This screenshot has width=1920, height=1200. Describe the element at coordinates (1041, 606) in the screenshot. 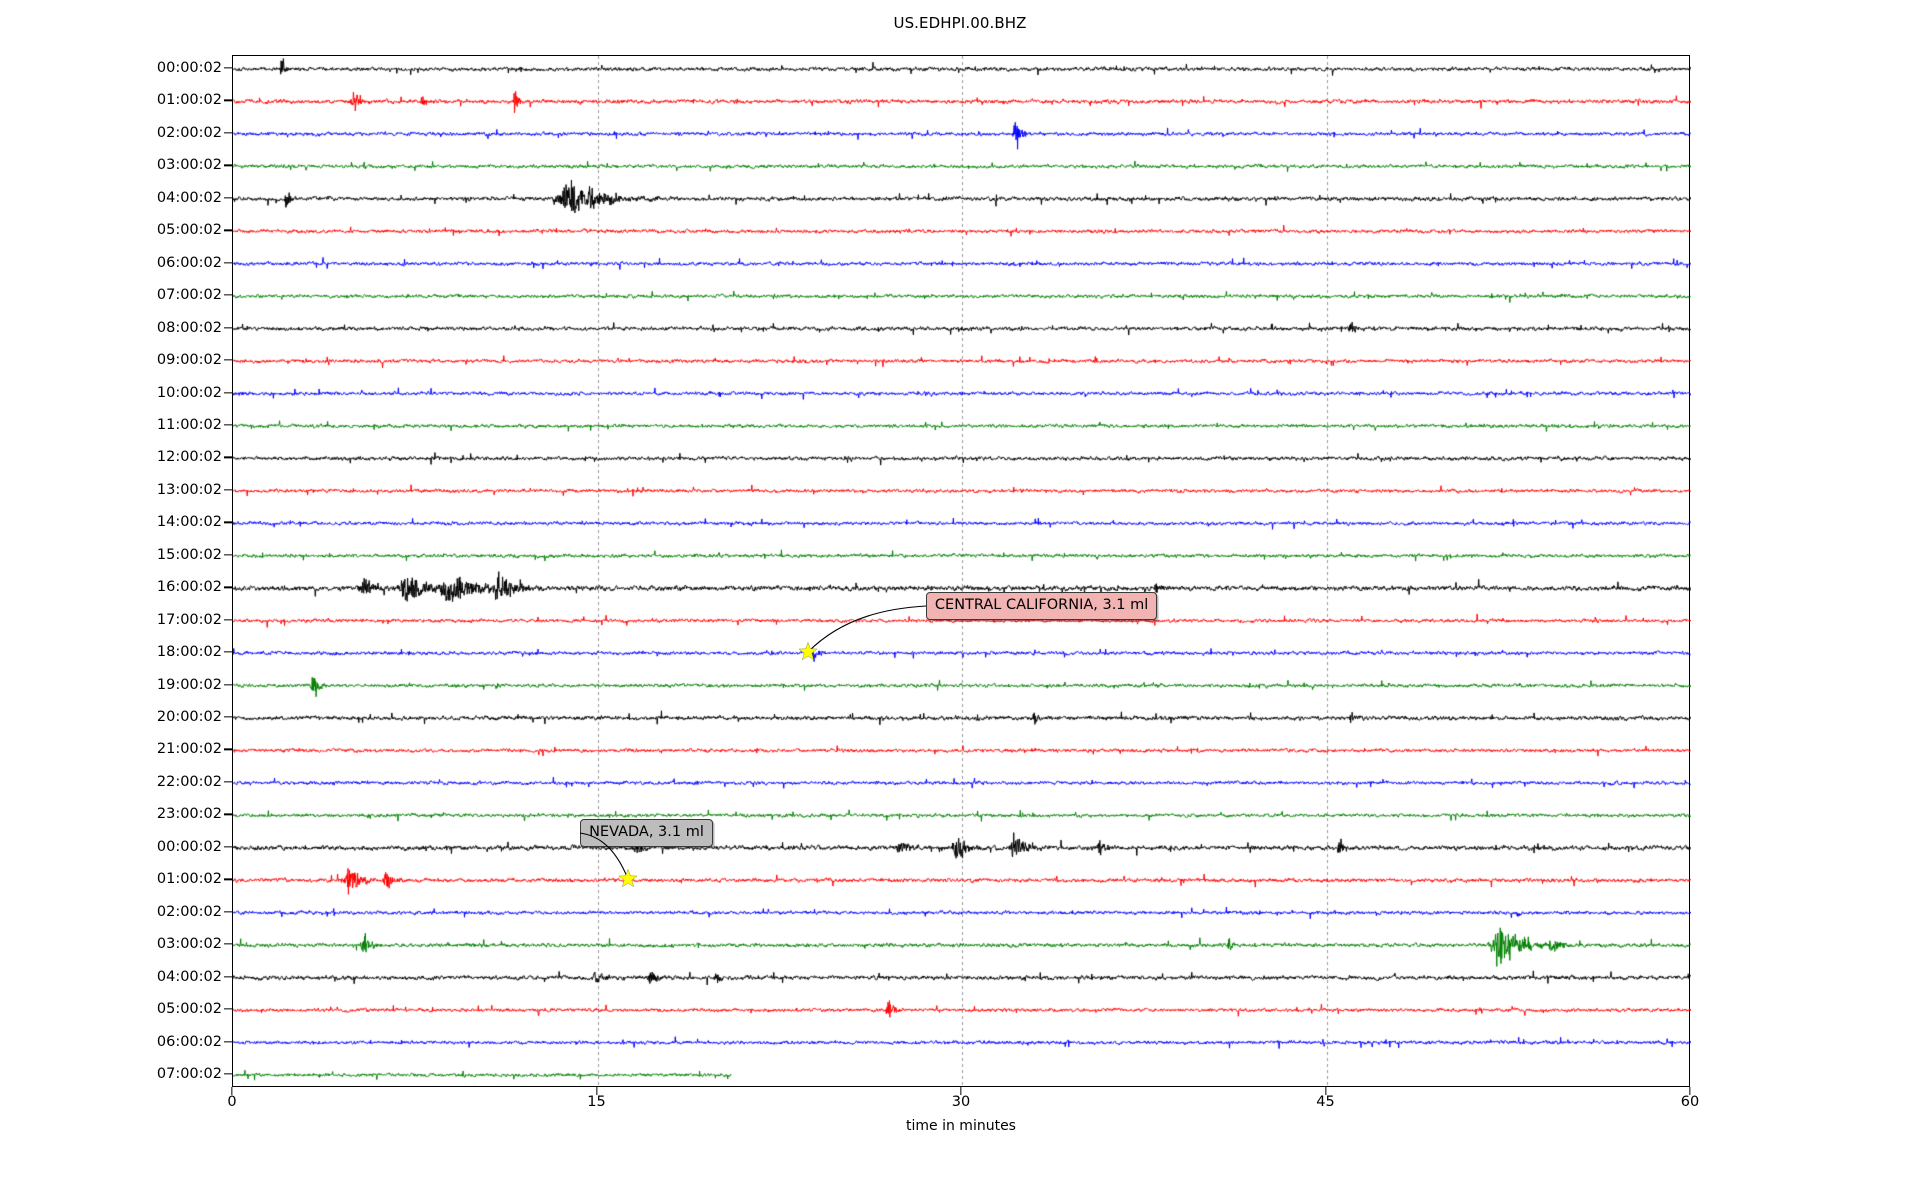

I see `event-annotation-label: CENTRAL CALIFORNIA, 3.1 ml` at that location.